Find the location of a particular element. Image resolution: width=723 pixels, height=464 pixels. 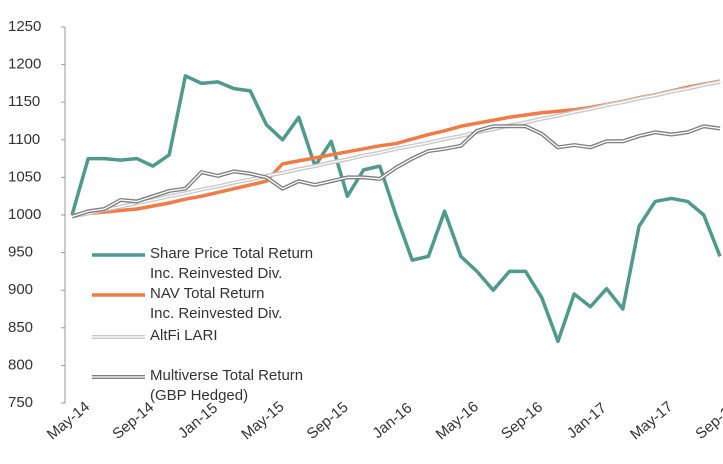

x-tick-label: Jan-17 is located at coordinates (587, 421).